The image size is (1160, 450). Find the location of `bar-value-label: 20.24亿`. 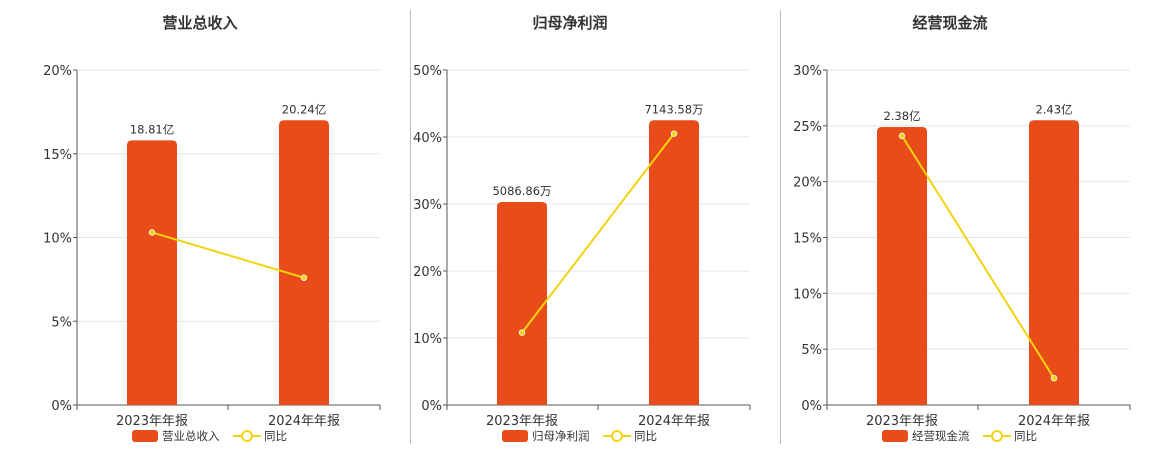

bar-value-label: 20.24亿 is located at coordinates (304, 109).